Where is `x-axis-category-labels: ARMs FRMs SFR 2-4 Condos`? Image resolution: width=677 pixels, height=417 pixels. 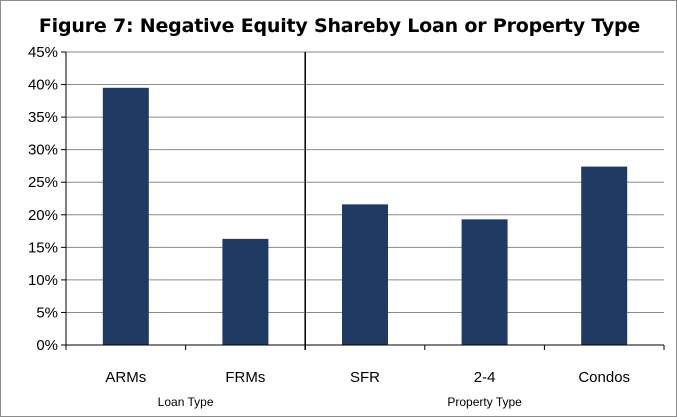 x-axis-category-labels: ARMs FRMs SFR 2-4 Condos is located at coordinates (367, 377).